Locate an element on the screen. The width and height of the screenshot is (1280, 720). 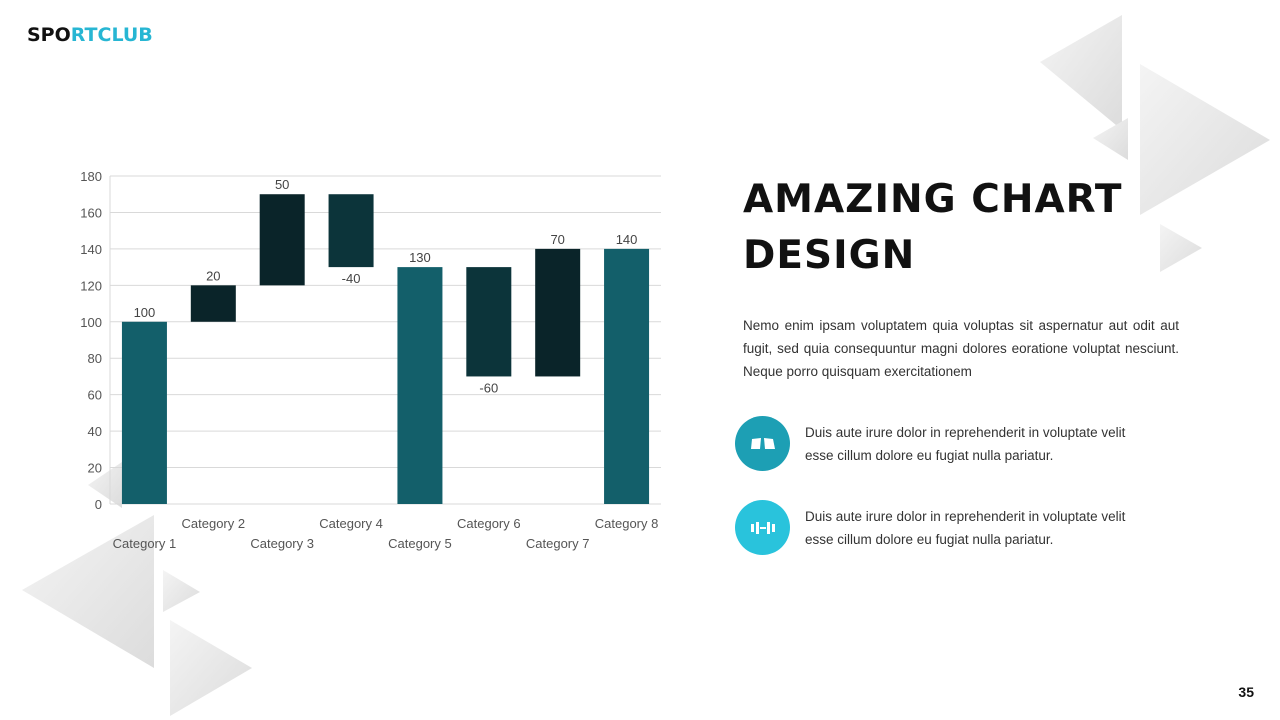
y-tick-label: 80 is located at coordinates (95, 358).